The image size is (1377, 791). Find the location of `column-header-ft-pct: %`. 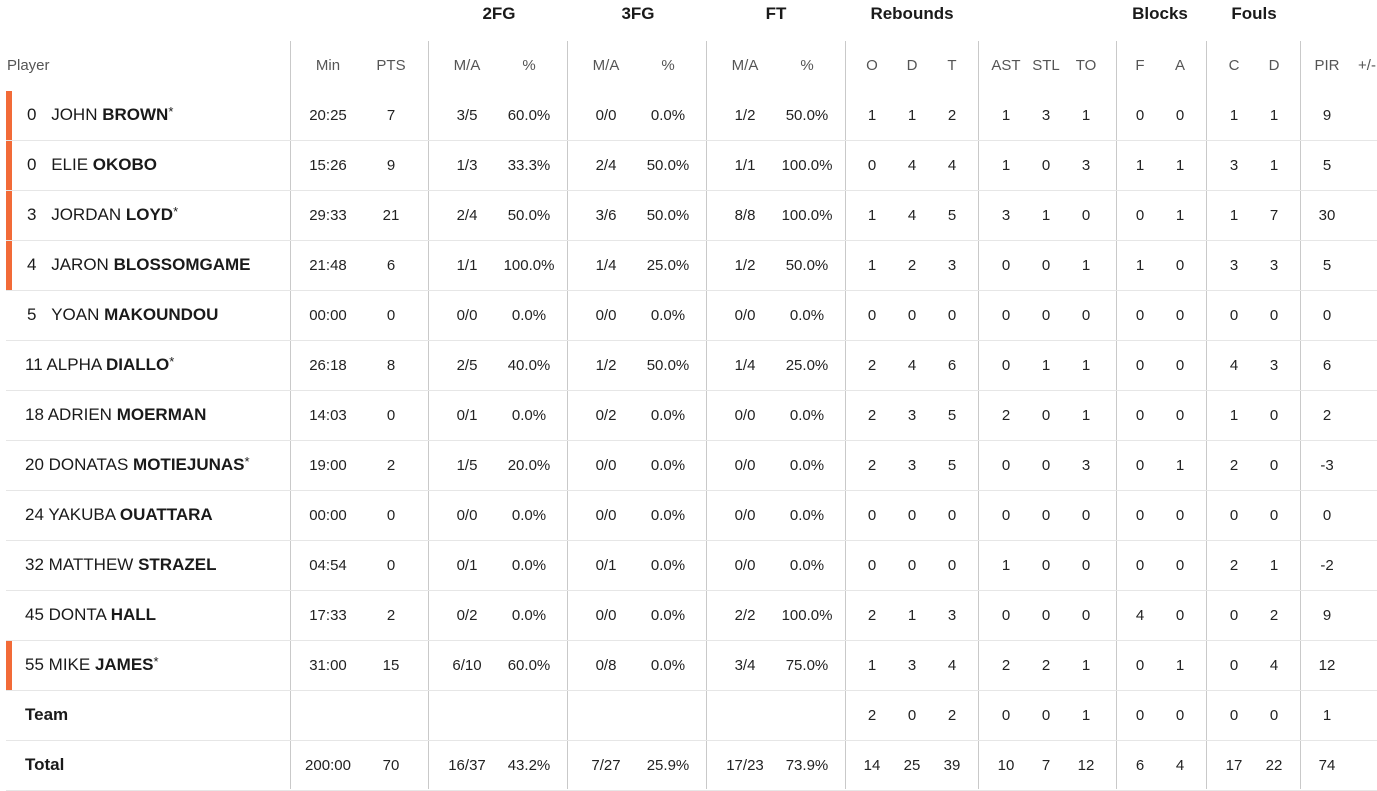

column-header-ft-pct: % is located at coordinates (807, 65).